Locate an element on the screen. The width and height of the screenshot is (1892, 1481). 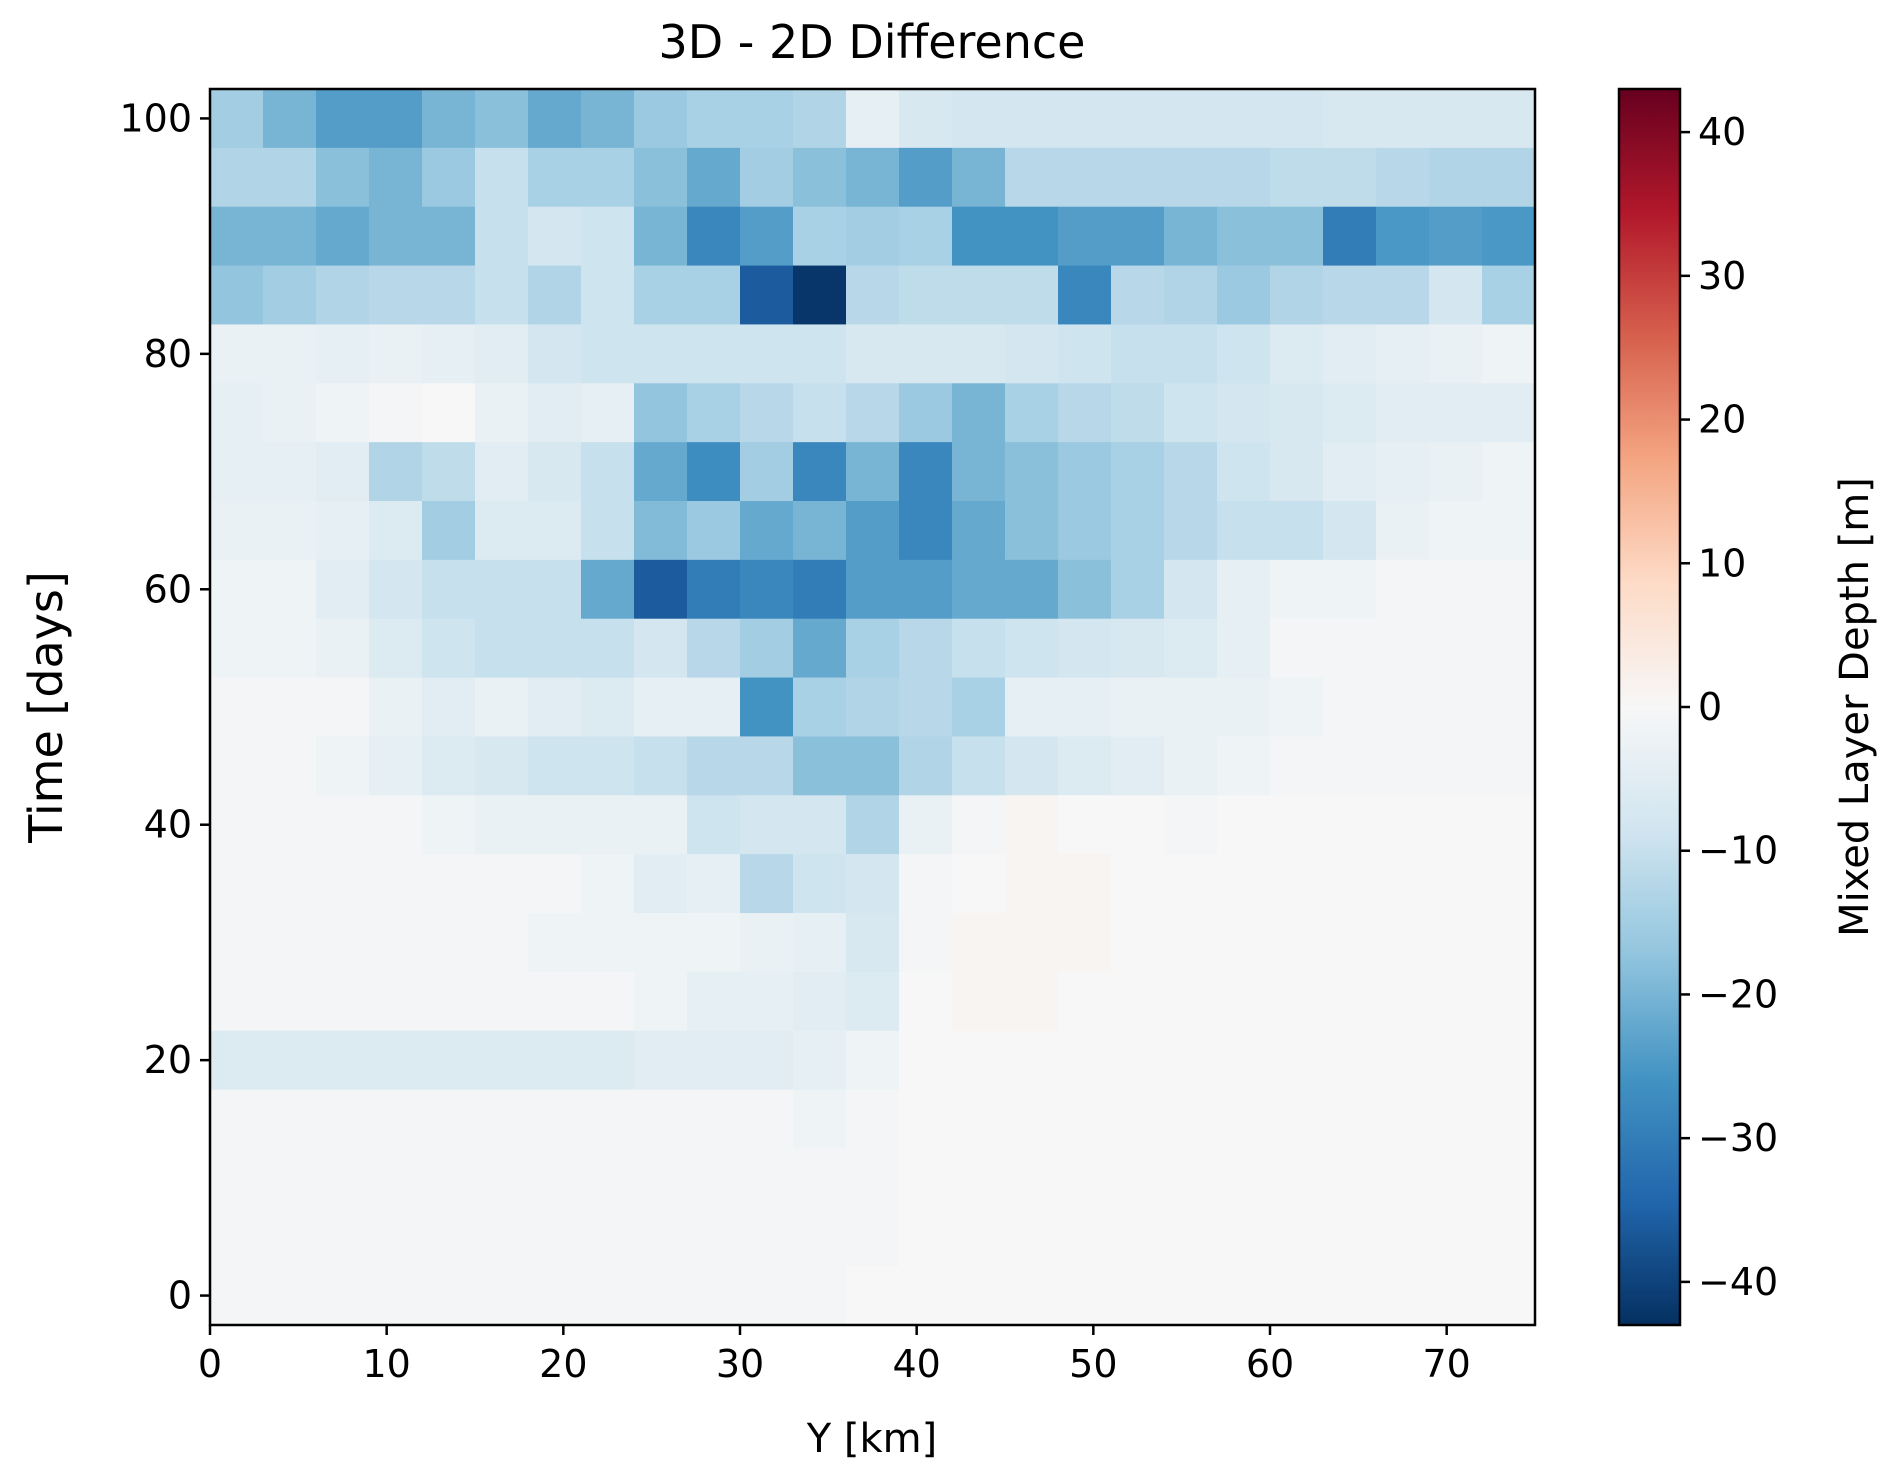
colorbar-ticks: 40 30 20 10 0 −10 −20 −30 −40 is located at coordinates (1729, 707).